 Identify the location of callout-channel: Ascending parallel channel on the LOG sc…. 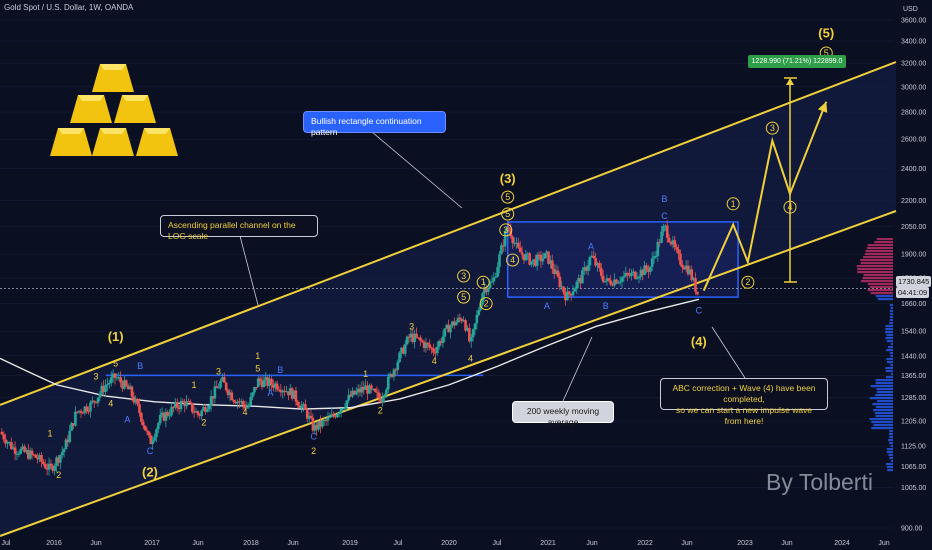
(239, 228).